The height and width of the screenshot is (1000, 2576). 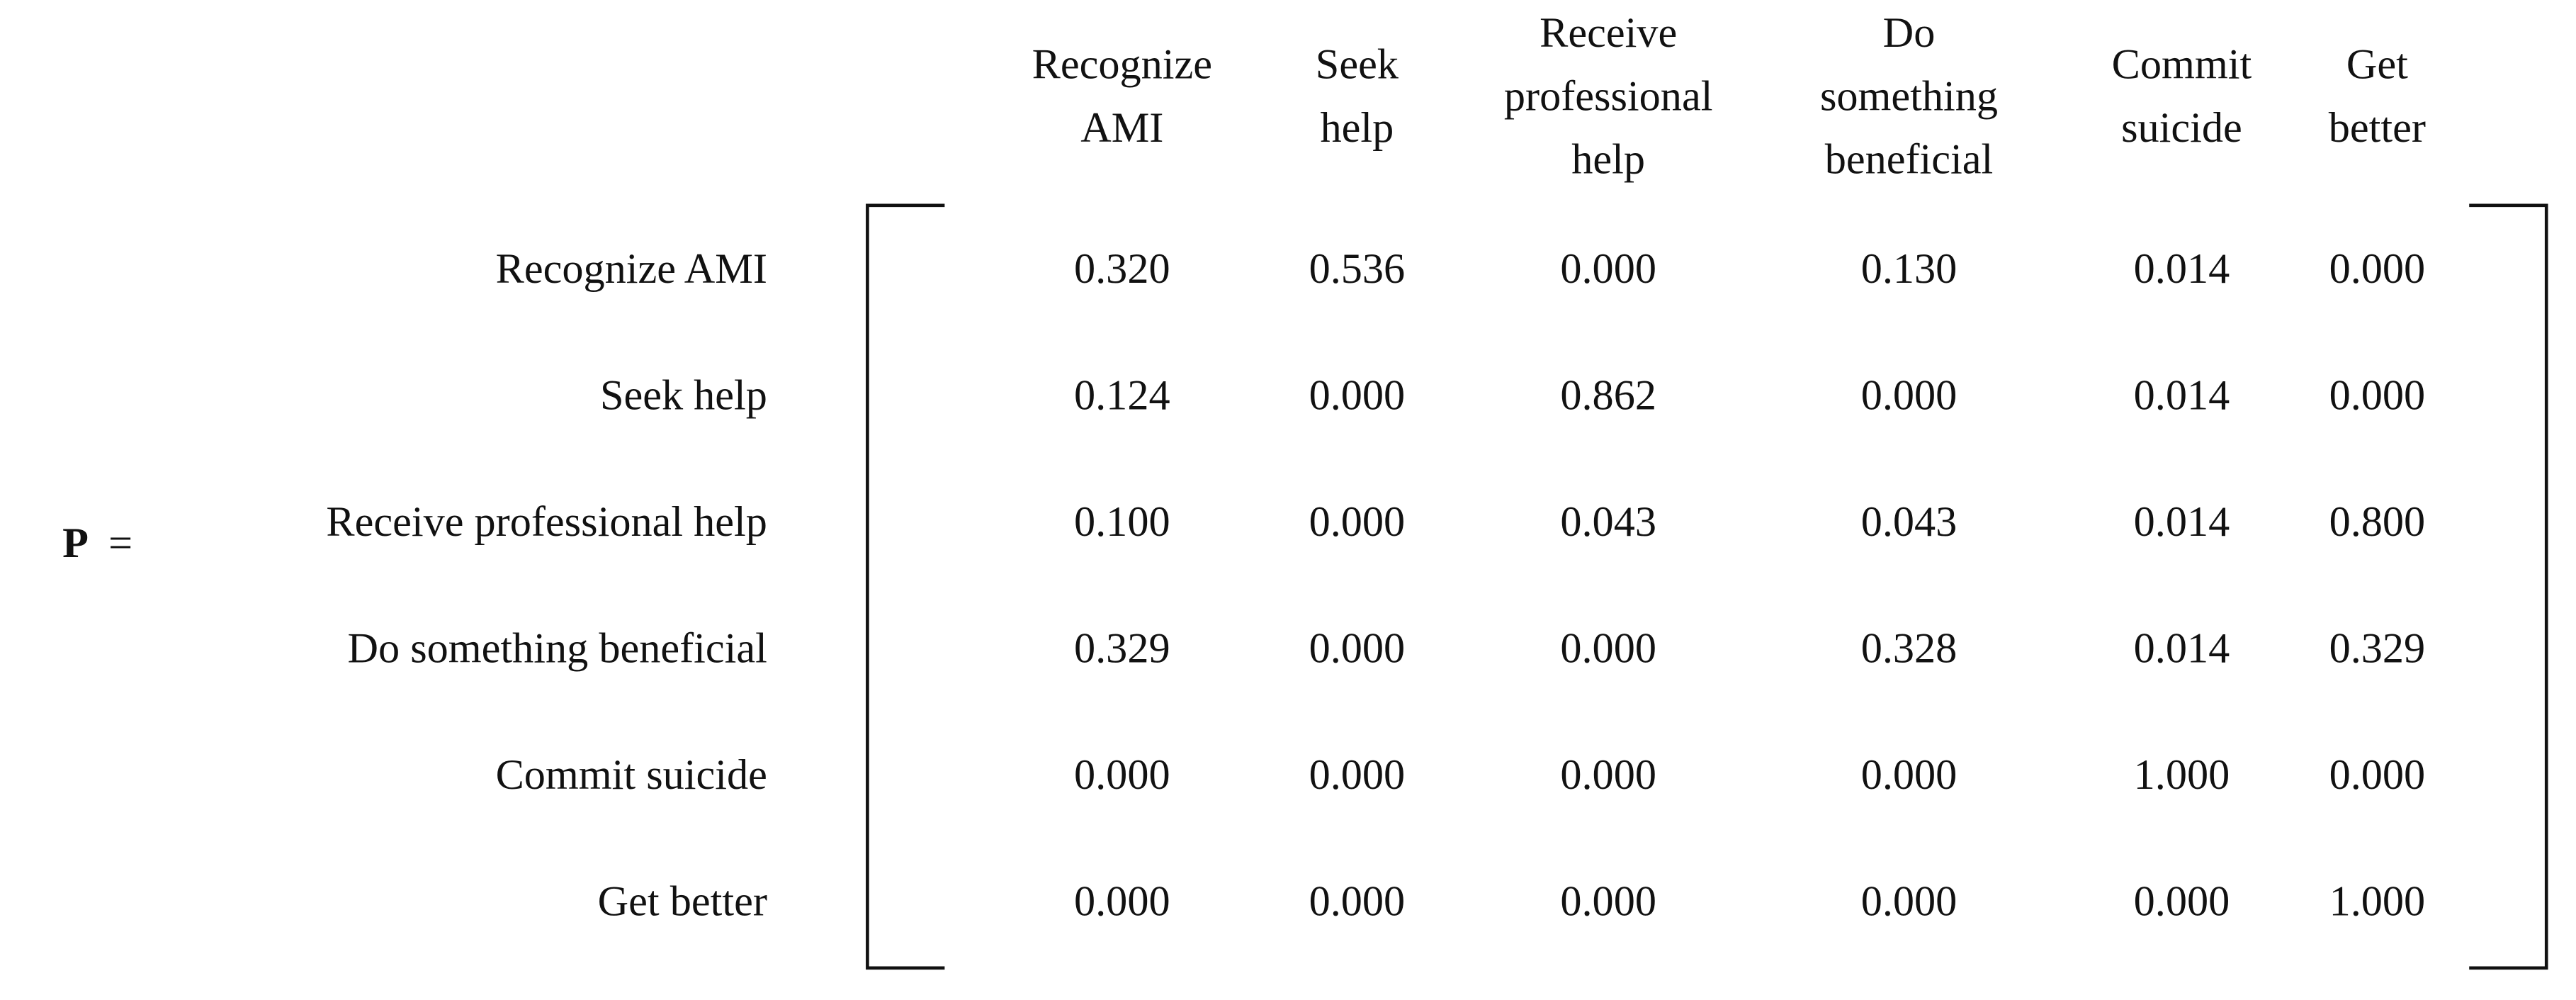 I want to click on column-header: beneficial, so click(x=1909, y=160).